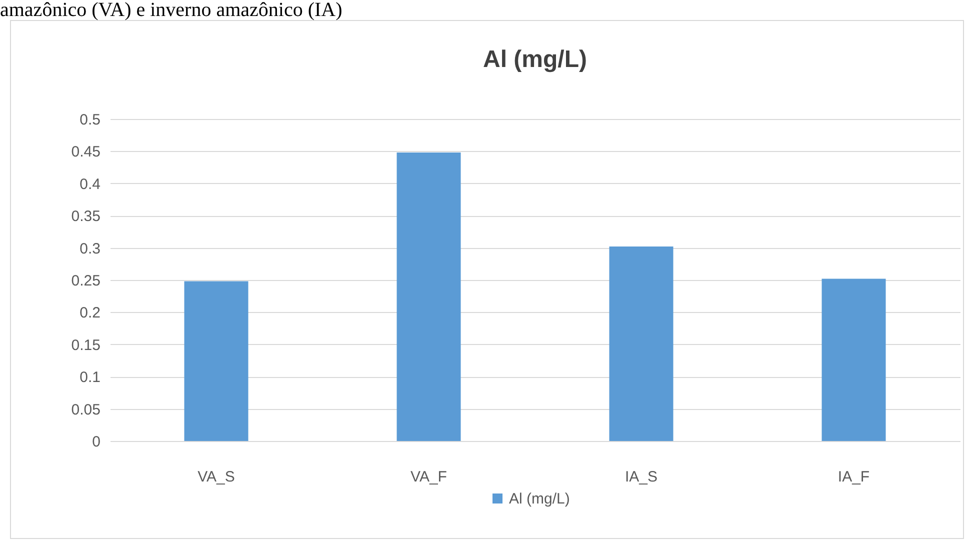  What do you see at coordinates (90, 120) in the screenshot?
I see `y-tick-label: 0.5` at bounding box center [90, 120].